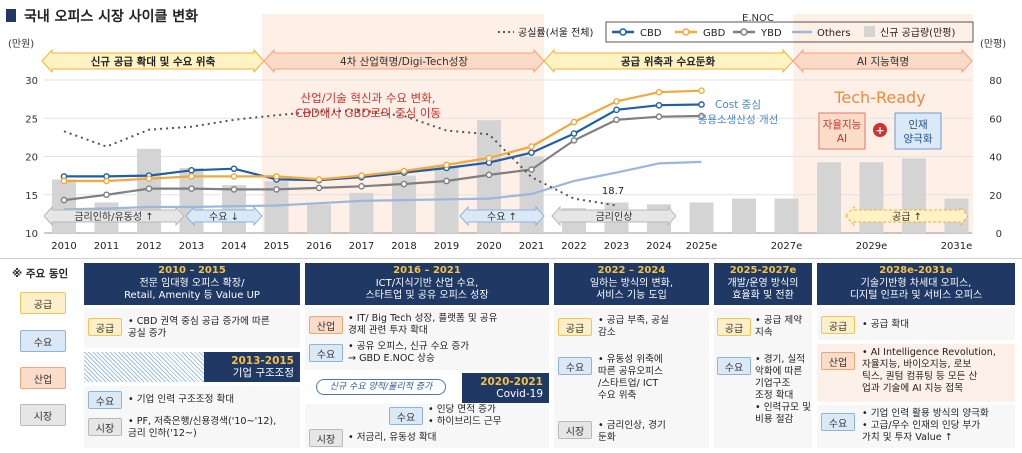 The height and width of the screenshot is (453, 1022). I want to click on driver-tag-demand-down-text: 수요 ↓, so click(224, 217).